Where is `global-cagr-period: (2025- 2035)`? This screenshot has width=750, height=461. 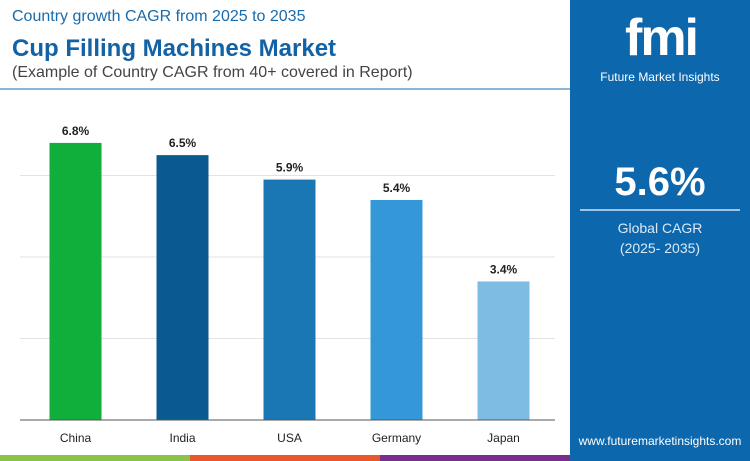 global-cagr-period: (2025- 2035) is located at coordinates (660, 248).